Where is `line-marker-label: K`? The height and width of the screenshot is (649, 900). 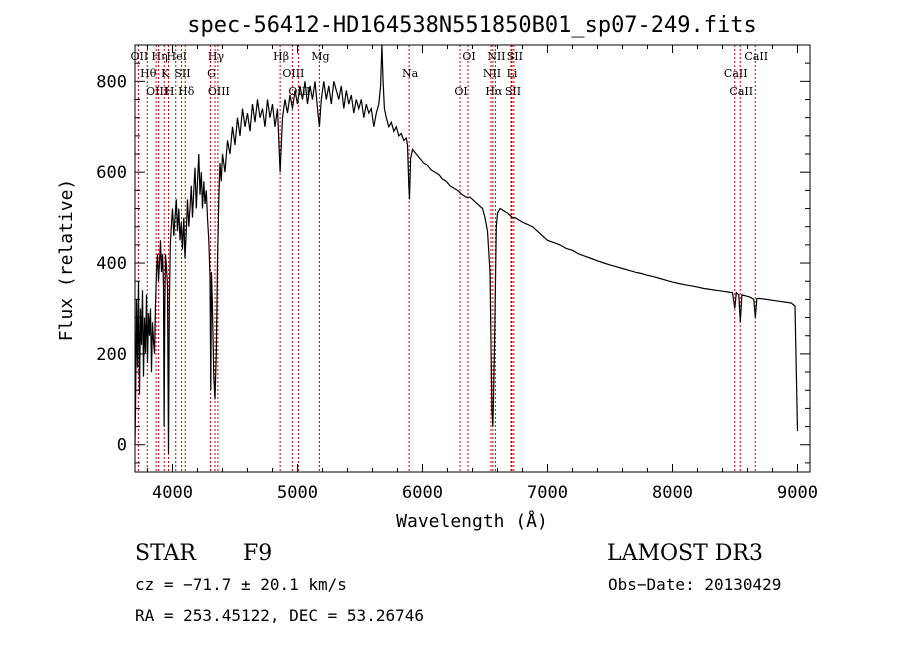
line-marker-label: K is located at coordinates (165, 73).